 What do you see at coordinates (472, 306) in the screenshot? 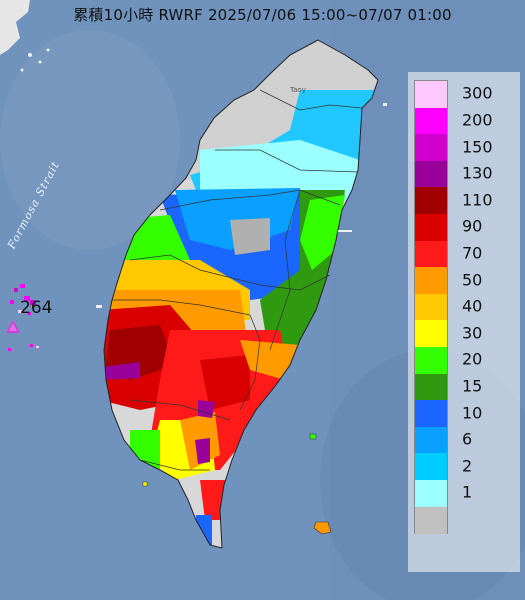
I see `legend-label: 40` at bounding box center [472, 306].